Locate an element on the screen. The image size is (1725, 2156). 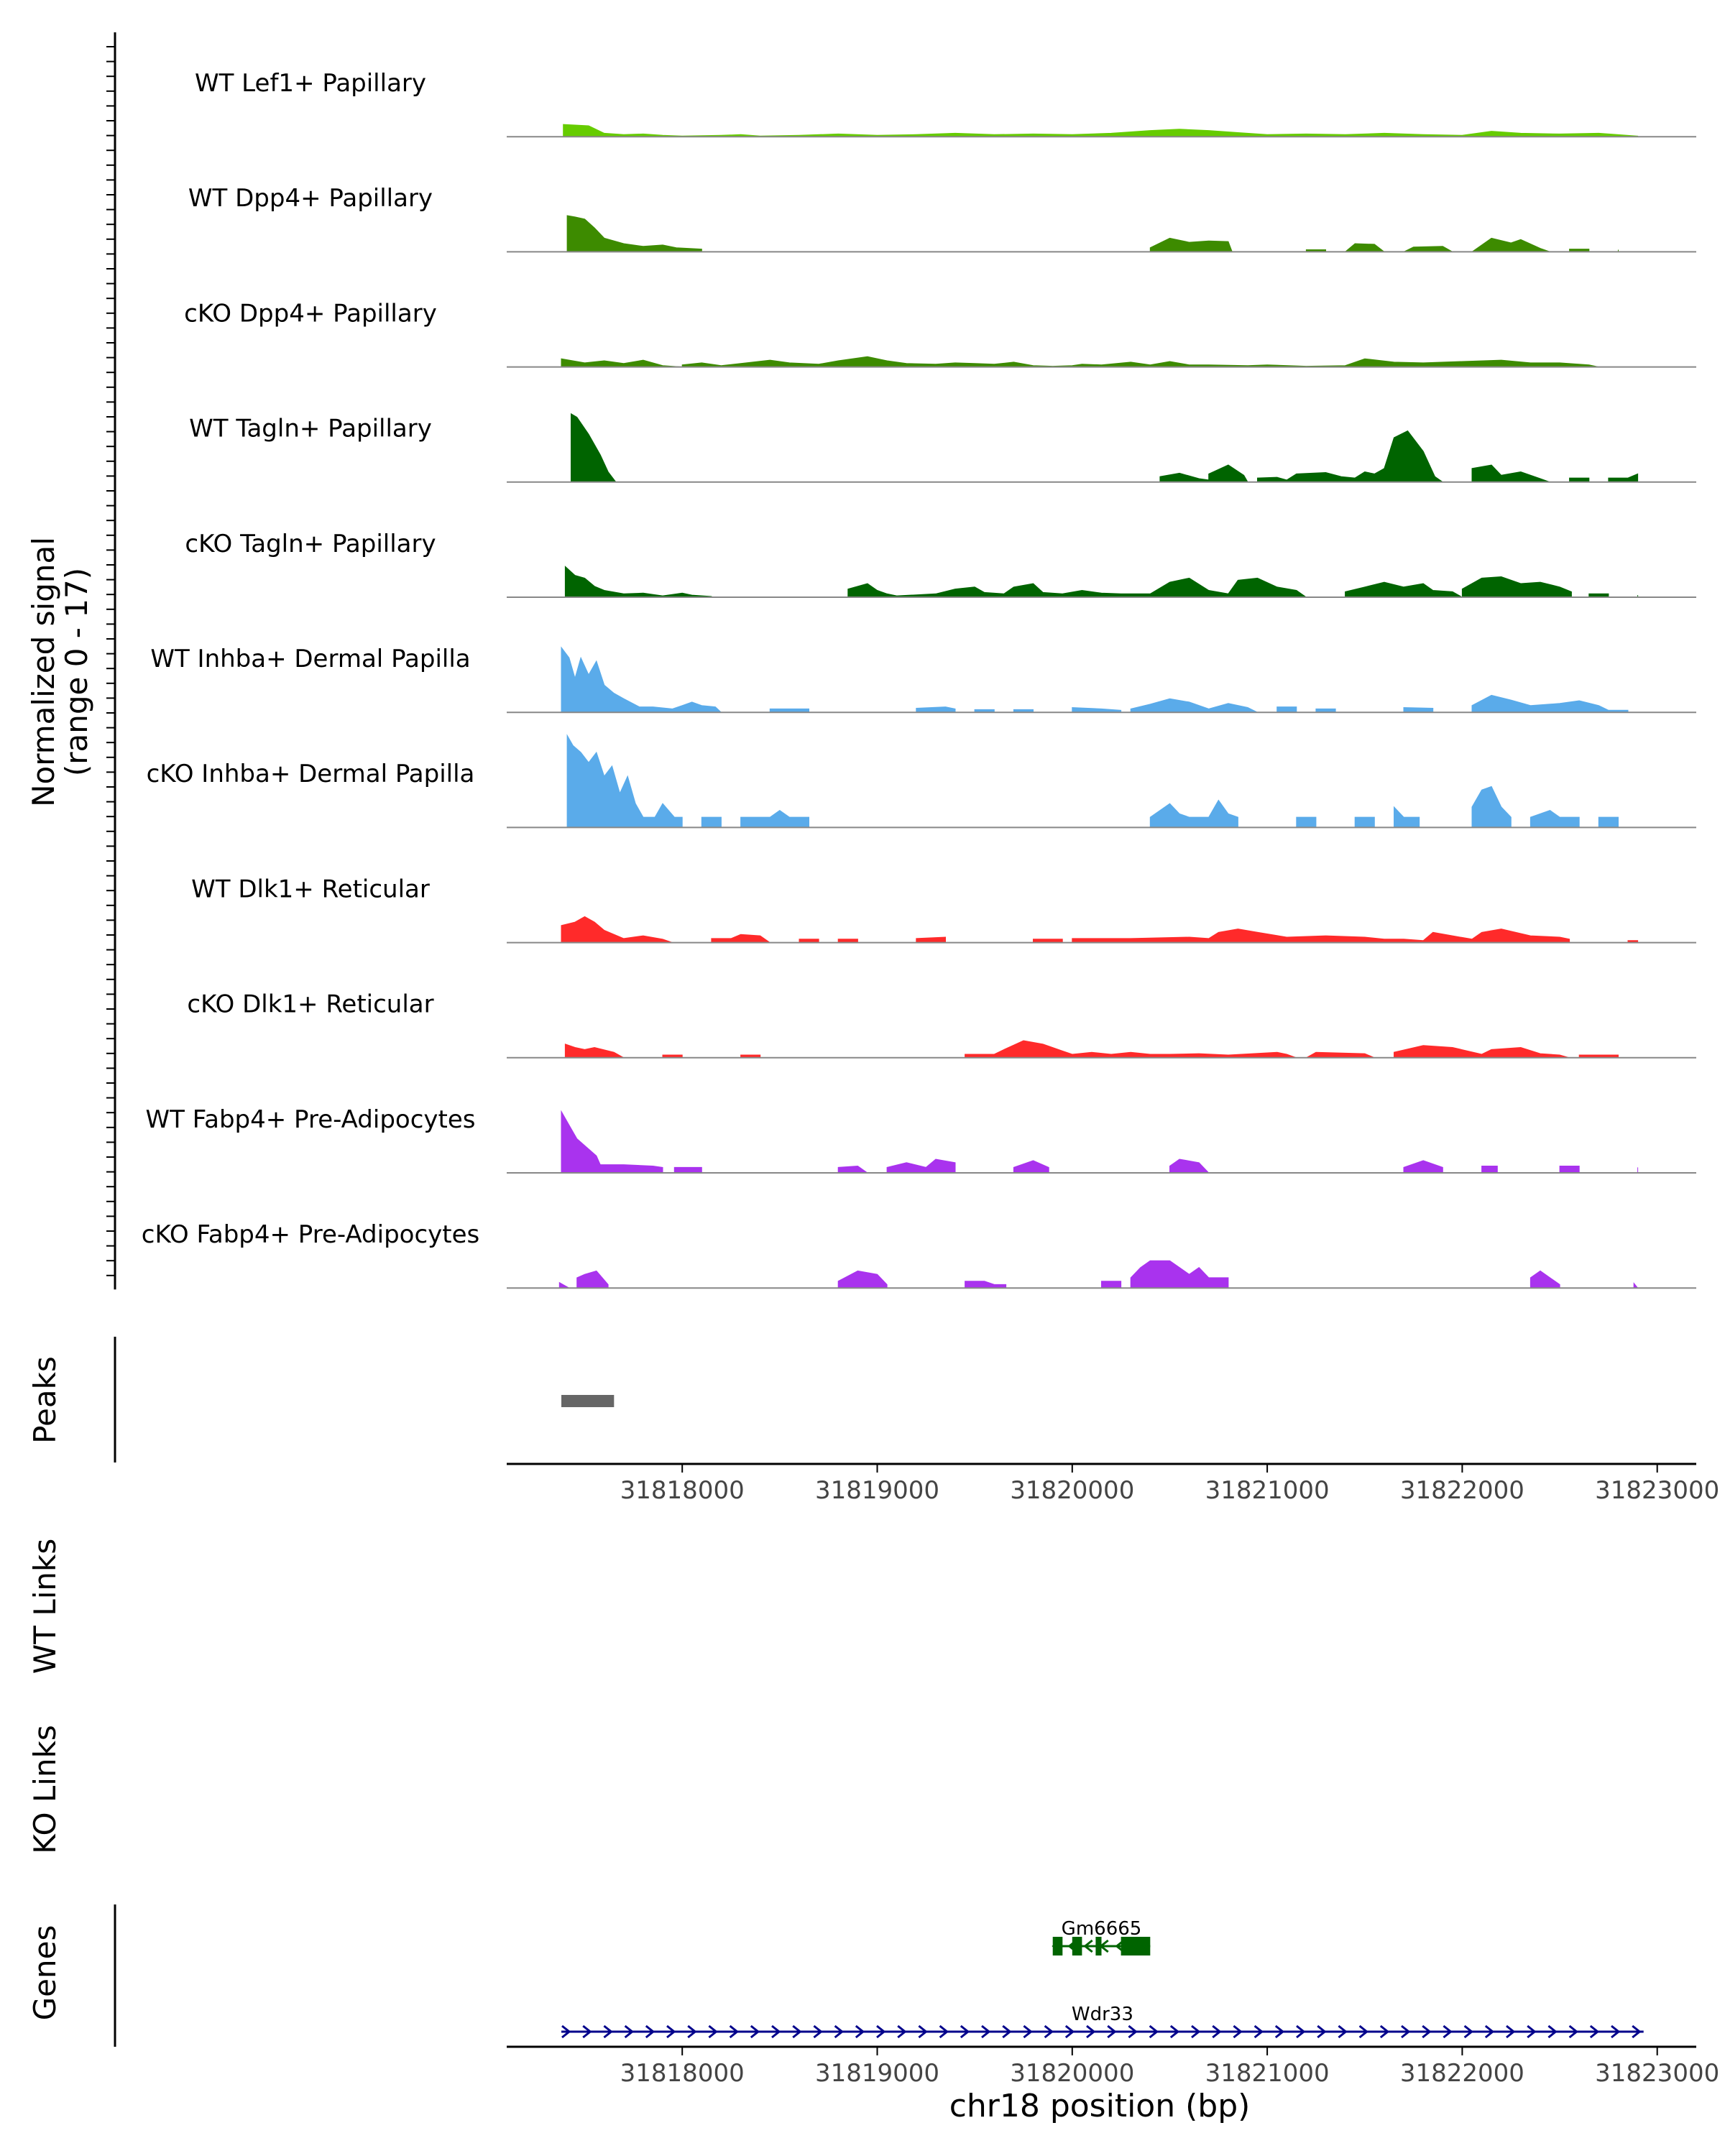
track-title: WT Dlk1+ Reticular is located at coordinates (310, 889).